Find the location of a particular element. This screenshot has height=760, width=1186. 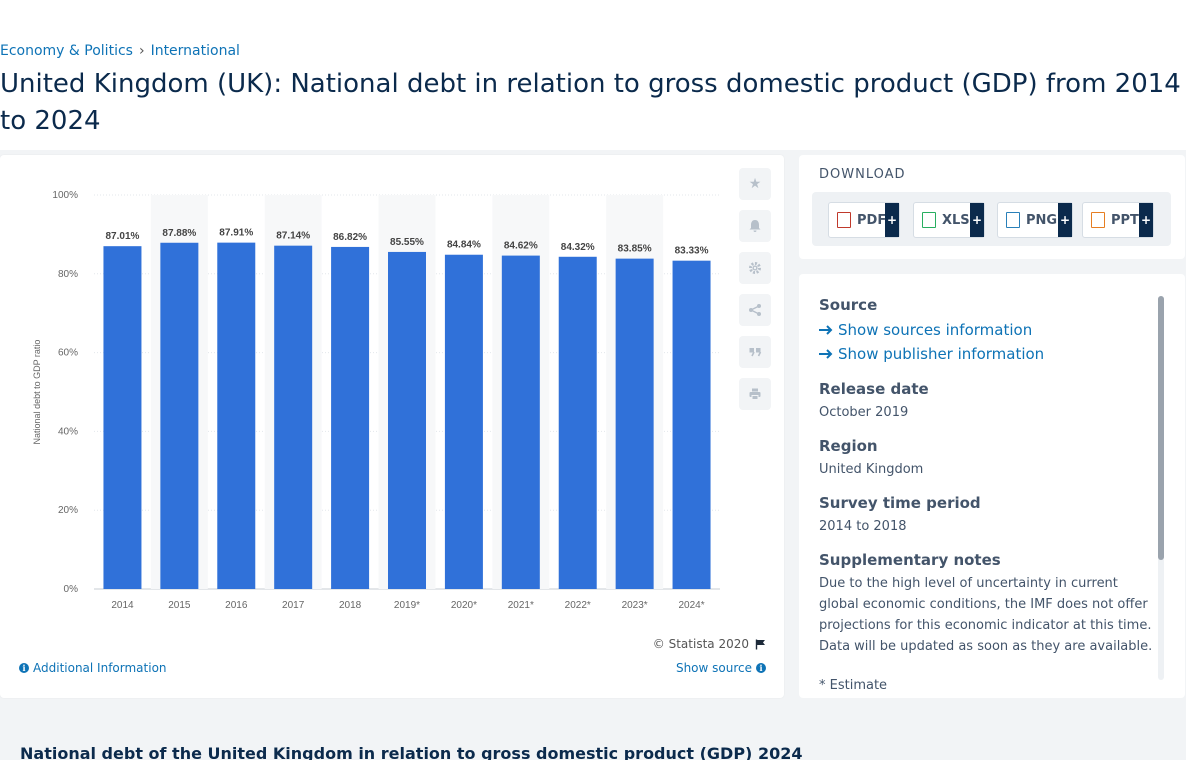

download-pdf-button: PDF + is located at coordinates (864, 220).